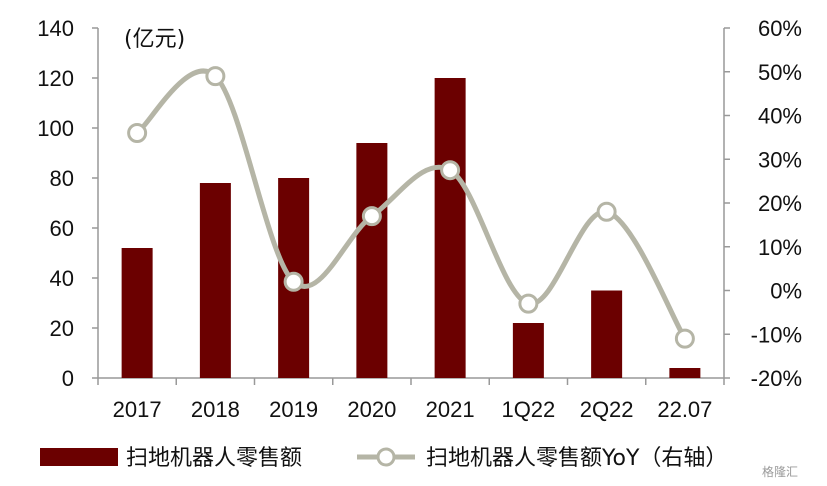 Image resolution: width=827 pixels, height=486 pixels. What do you see at coordinates (780, 203) in the screenshot?
I see `right-tick-label: 20%` at bounding box center [780, 203].